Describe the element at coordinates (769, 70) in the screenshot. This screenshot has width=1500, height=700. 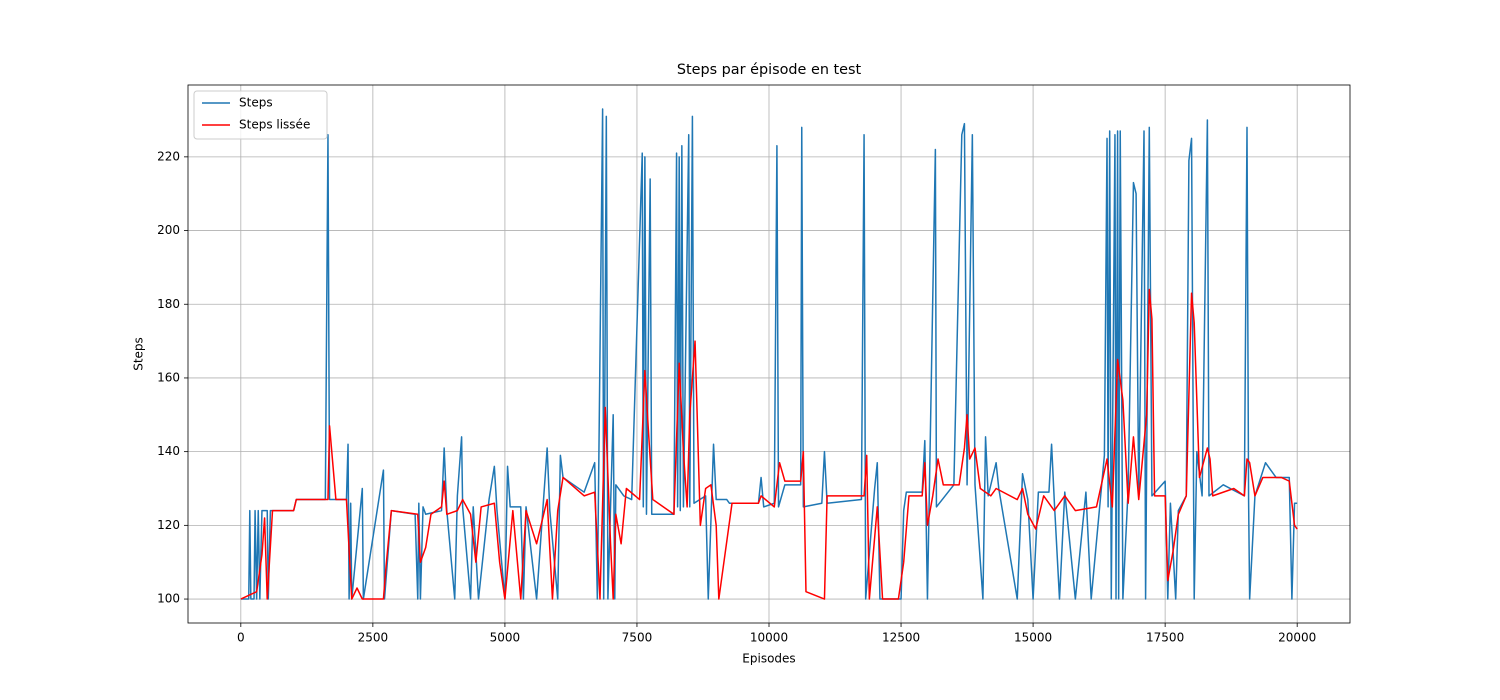
I see `chart-title: Steps par épisode en test` at that location.